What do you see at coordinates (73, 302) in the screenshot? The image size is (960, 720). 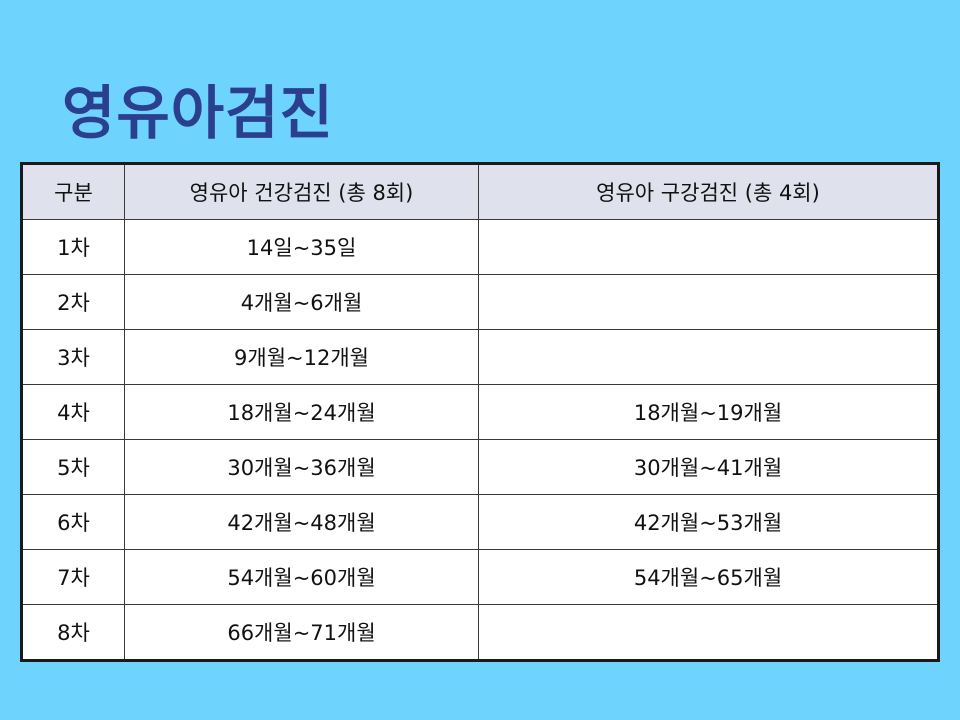 I see `round-cell: 2차` at bounding box center [73, 302].